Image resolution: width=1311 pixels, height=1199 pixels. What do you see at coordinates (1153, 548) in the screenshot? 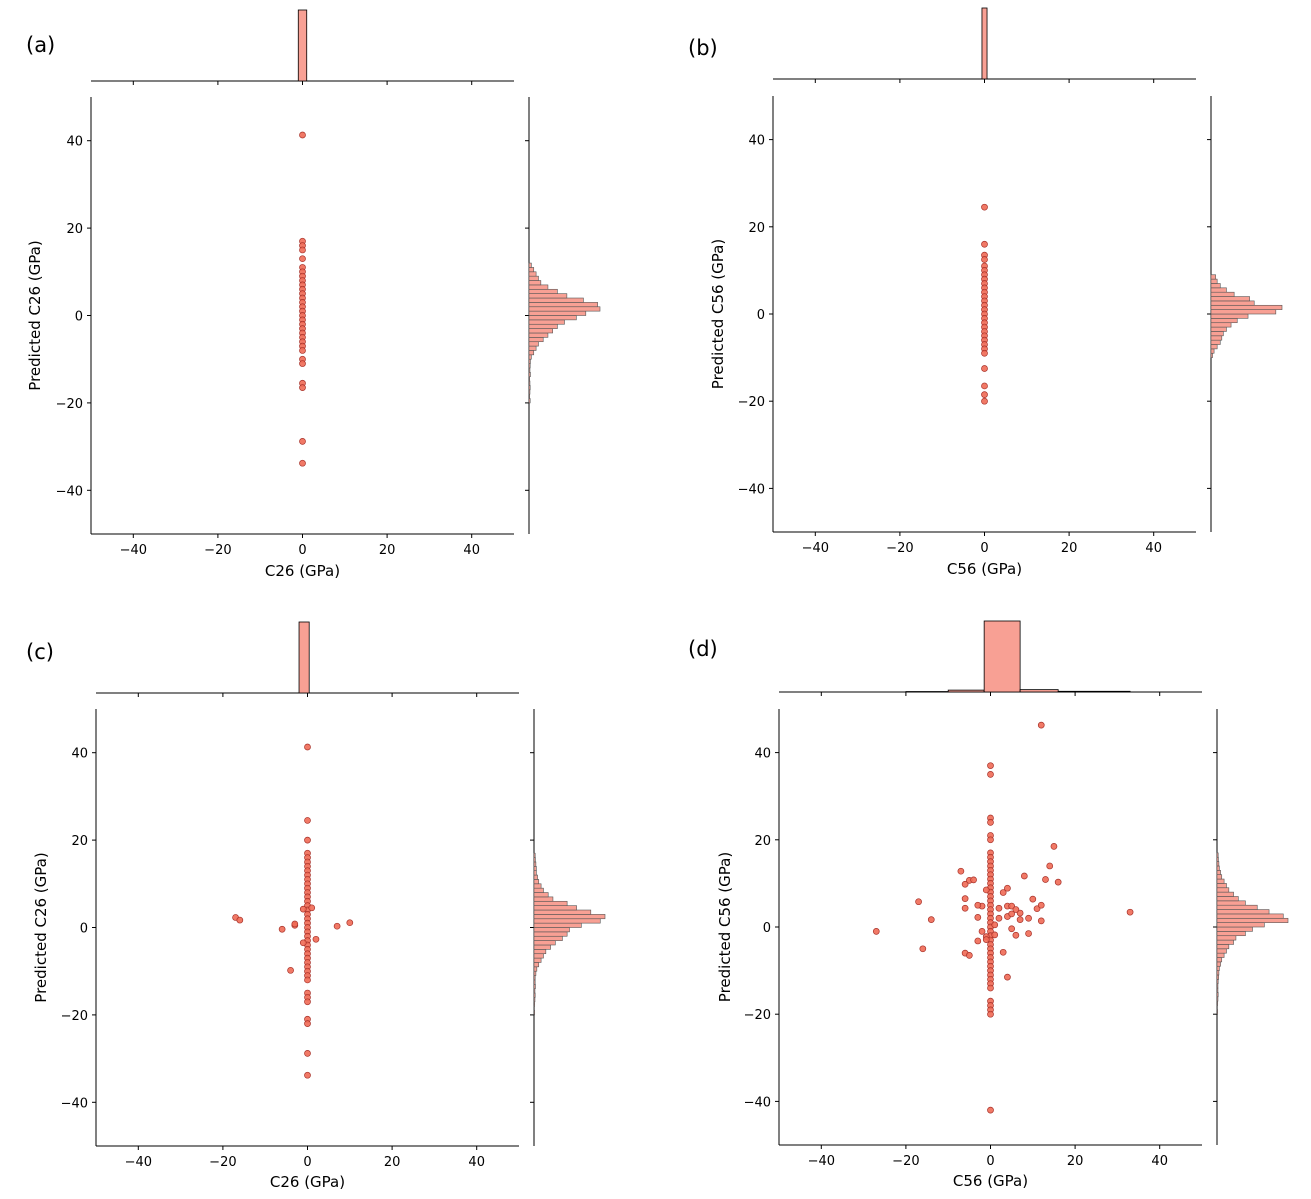
I see `x-tick-label: 40` at bounding box center [1153, 548].